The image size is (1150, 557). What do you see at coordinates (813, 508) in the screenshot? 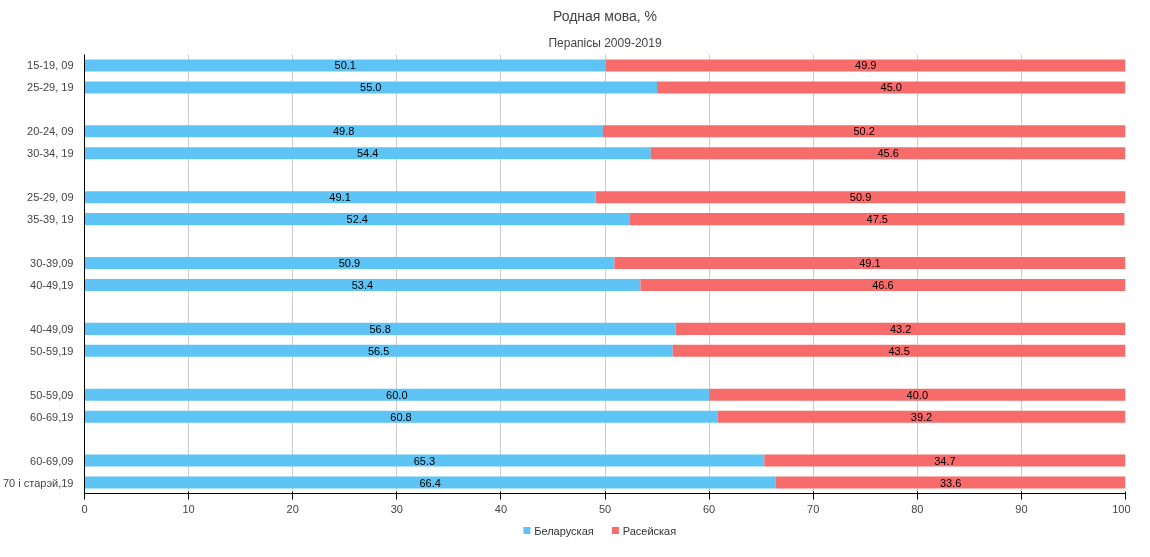
I see `x-tick-label: 70` at bounding box center [813, 508].